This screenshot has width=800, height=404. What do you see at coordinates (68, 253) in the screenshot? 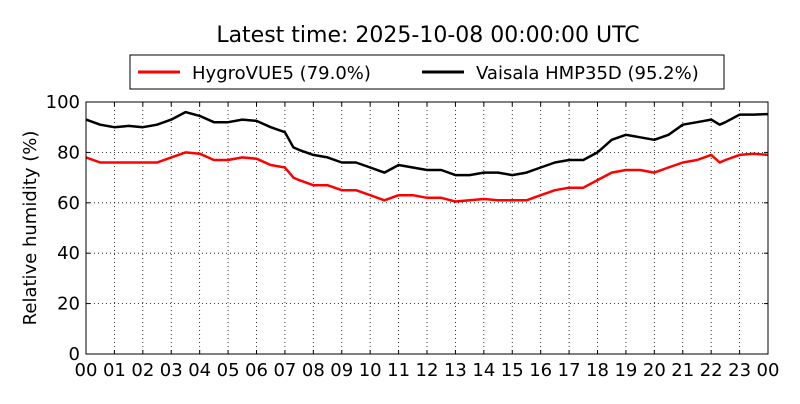
I see `y-tick-label: 40` at bounding box center [68, 253].